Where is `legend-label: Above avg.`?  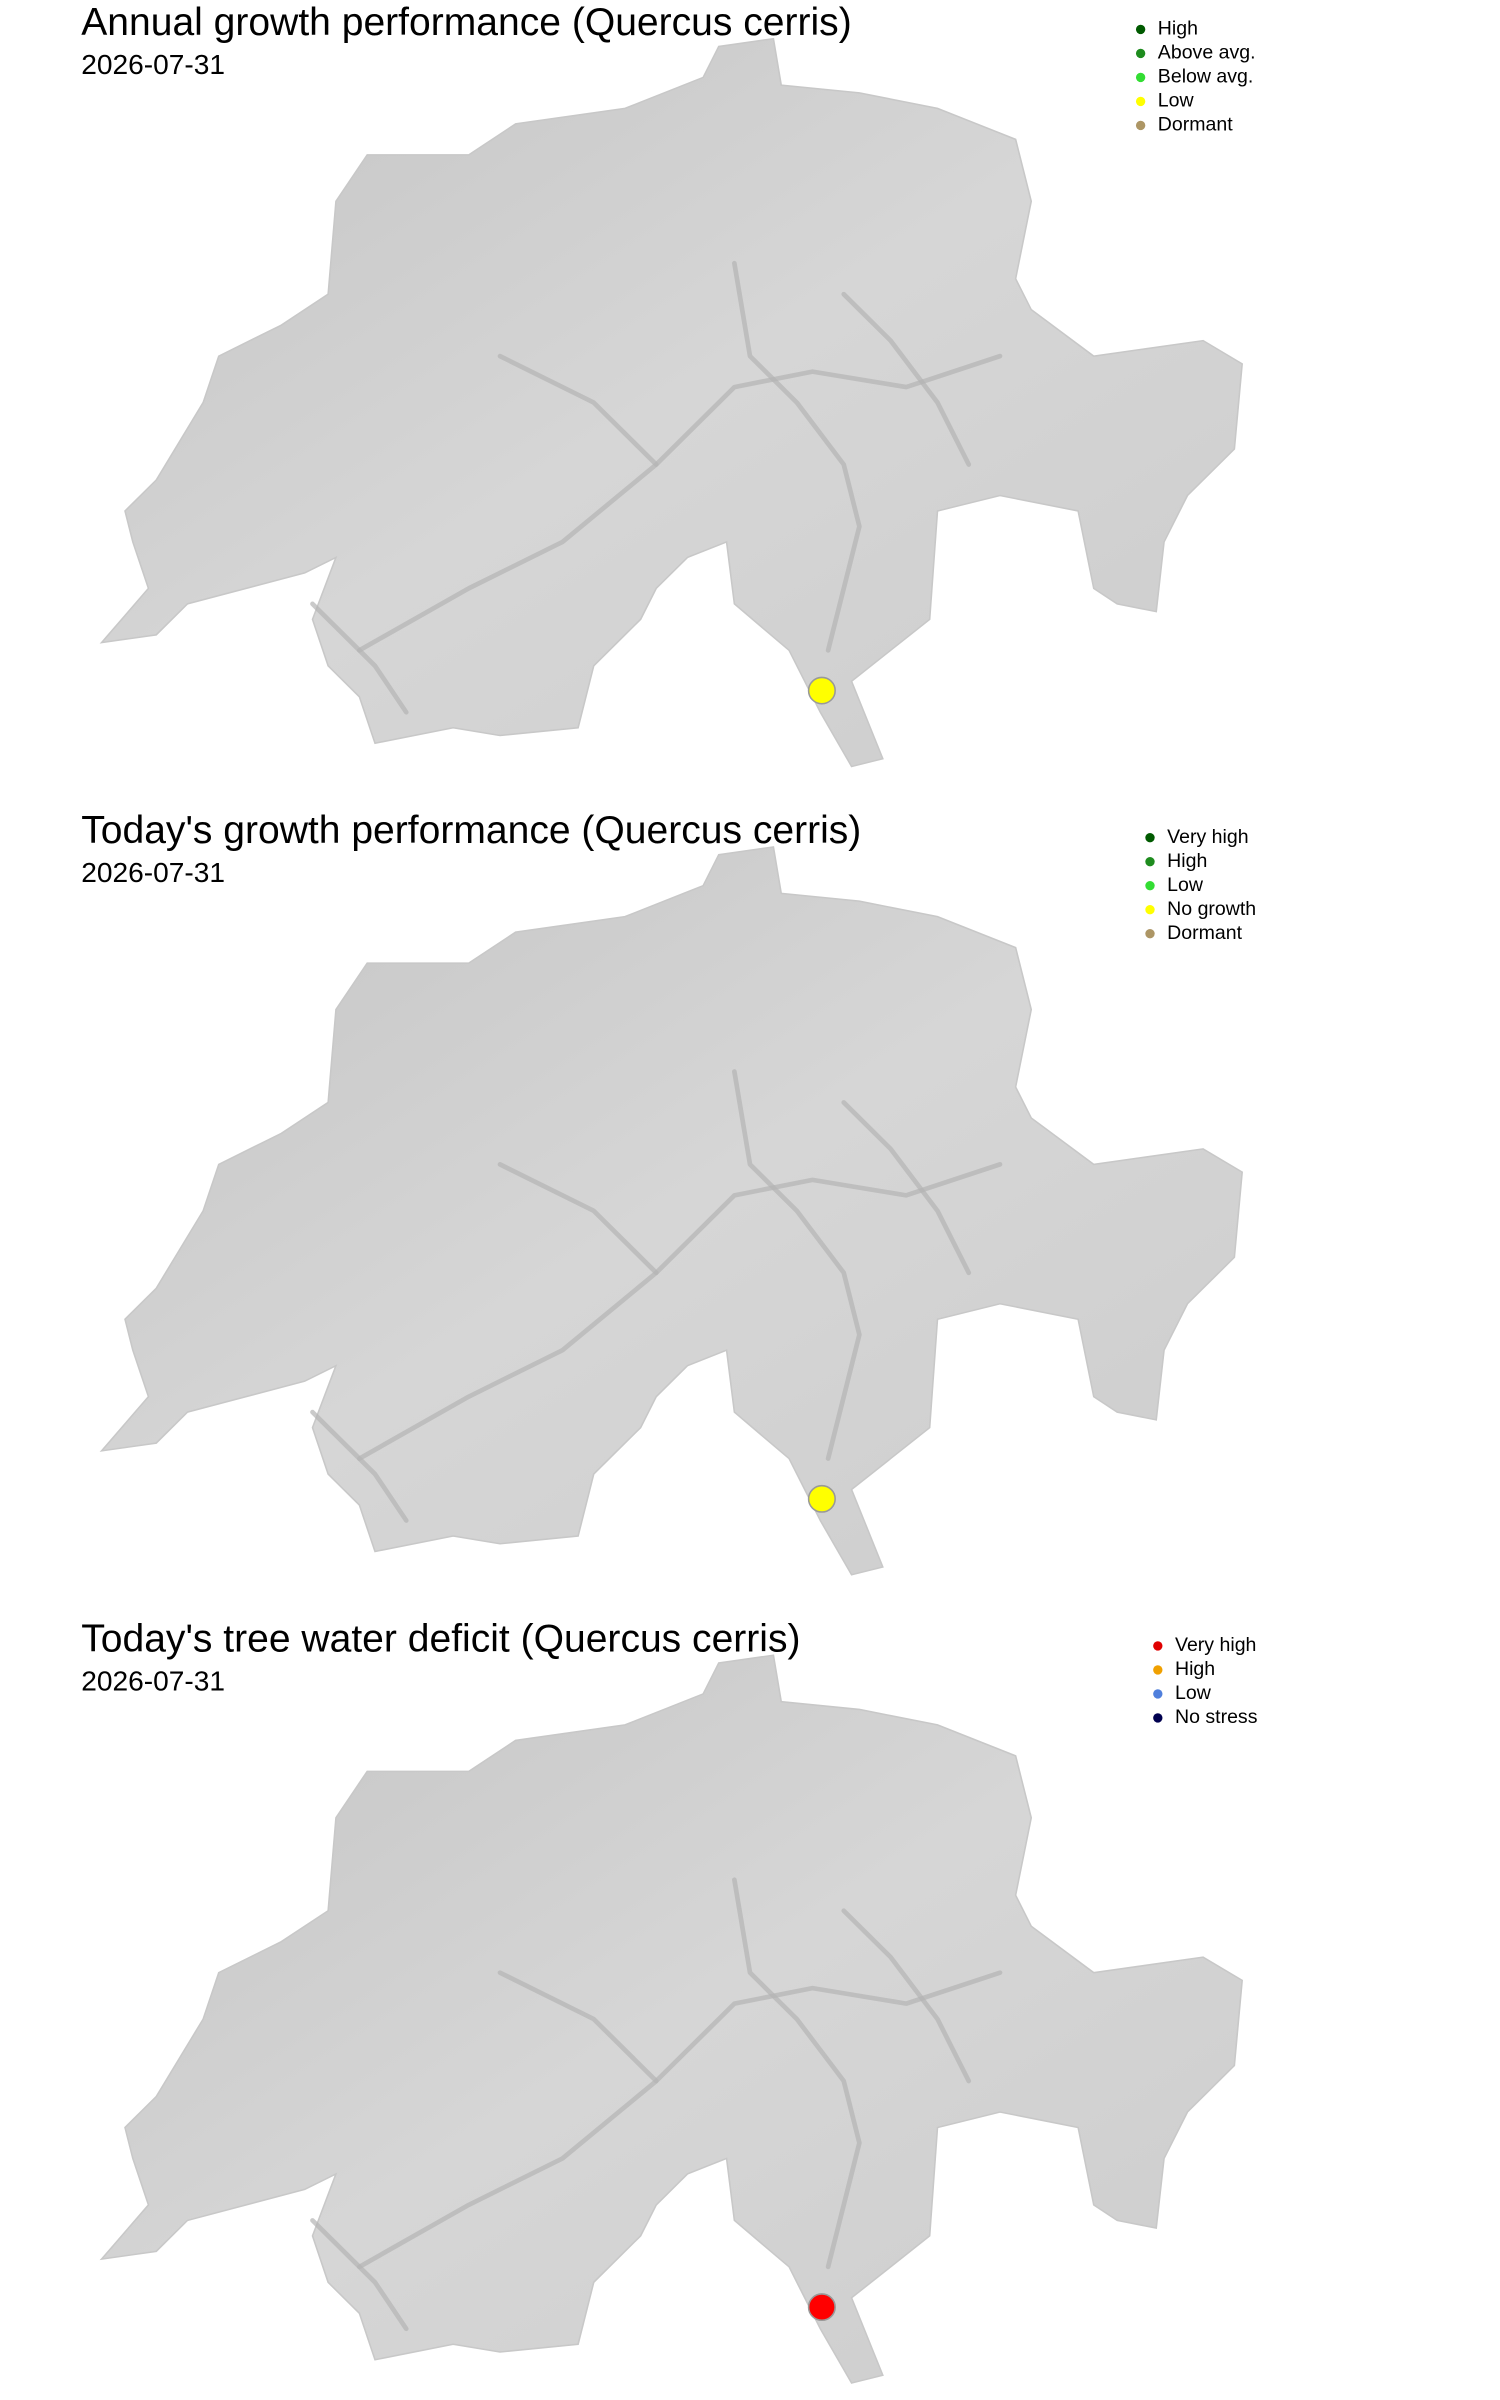
legend-label: Above avg. is located at coordinates (1207, 53).